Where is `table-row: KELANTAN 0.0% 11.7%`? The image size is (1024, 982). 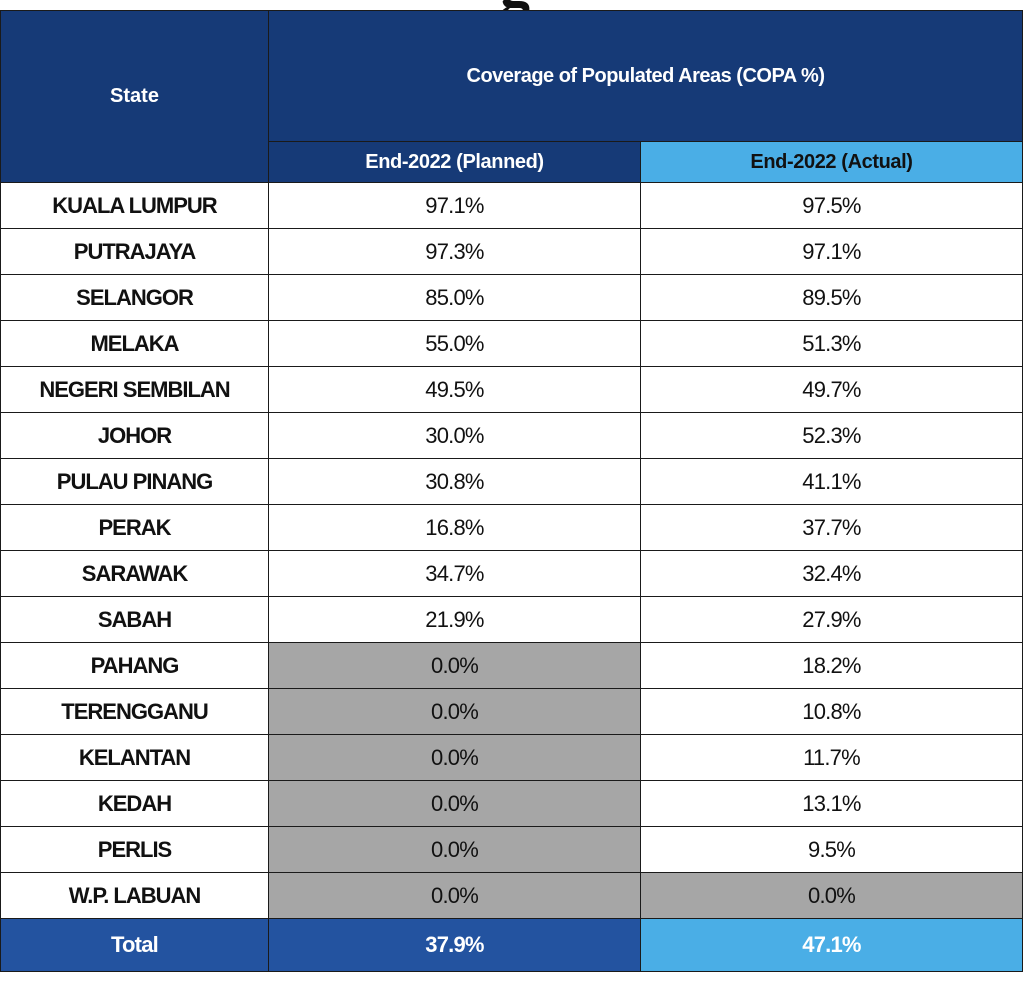 table-row: KELANTAN 0.0% 11.7% is located at coordinates (511, 757).